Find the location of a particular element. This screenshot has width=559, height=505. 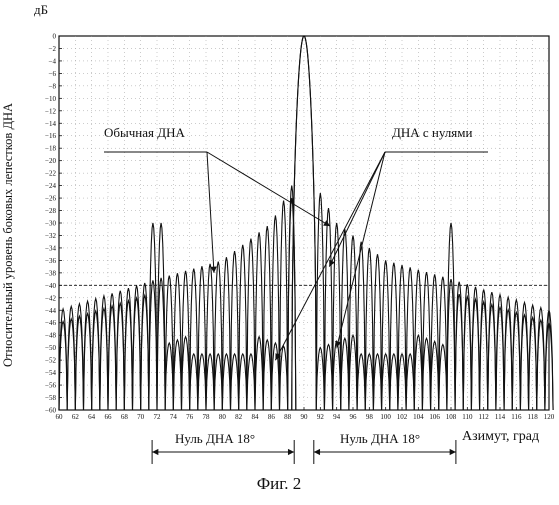

x-tick-label: 104 is located at coordinates (418, 417).